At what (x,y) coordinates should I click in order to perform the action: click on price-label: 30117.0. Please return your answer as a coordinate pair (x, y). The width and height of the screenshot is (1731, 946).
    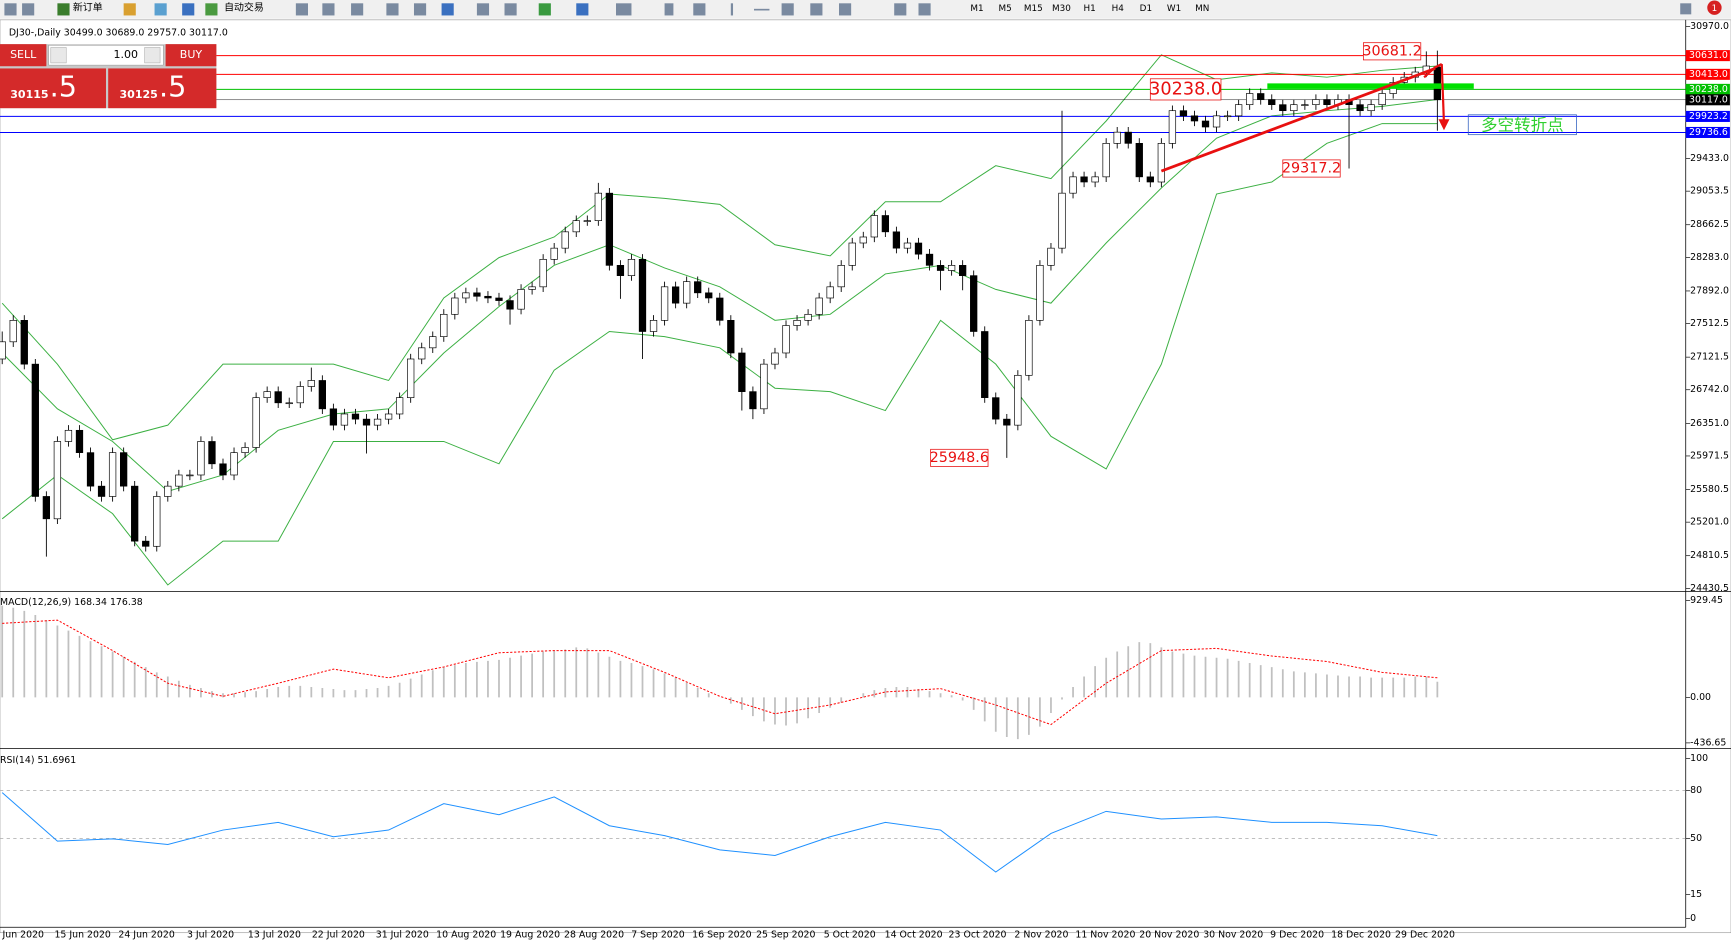
    Looking at the image, I should click on (1708, 99).